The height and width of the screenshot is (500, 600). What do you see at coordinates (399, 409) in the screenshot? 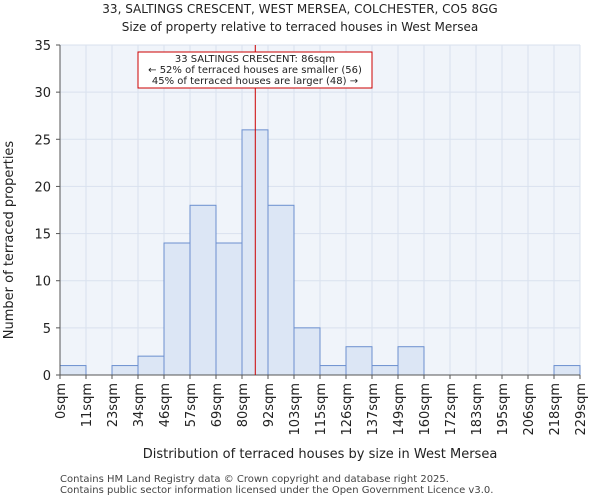
I see `x-tick-label: 149sqm` at bounding box center [399, 409].